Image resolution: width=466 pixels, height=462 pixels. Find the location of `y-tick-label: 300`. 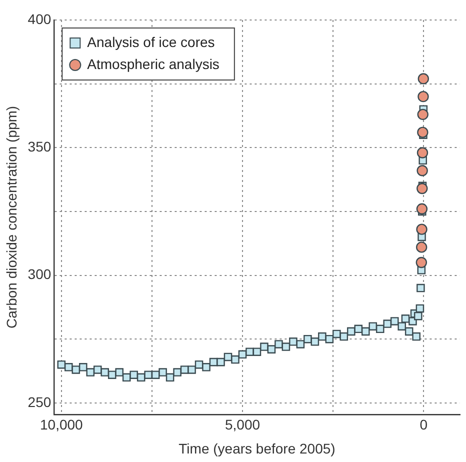

y-tick-label: 300 is located at coordinates (40, 274).